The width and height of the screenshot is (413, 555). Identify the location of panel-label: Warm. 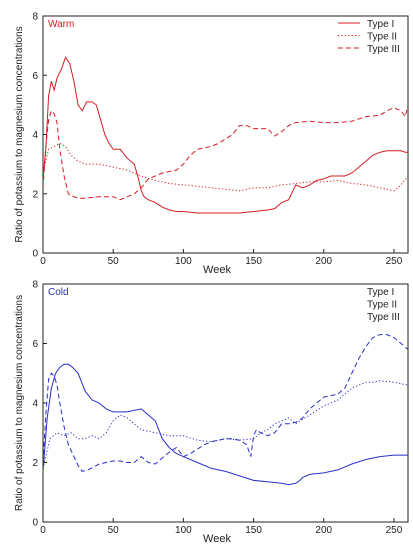
(61, 24).